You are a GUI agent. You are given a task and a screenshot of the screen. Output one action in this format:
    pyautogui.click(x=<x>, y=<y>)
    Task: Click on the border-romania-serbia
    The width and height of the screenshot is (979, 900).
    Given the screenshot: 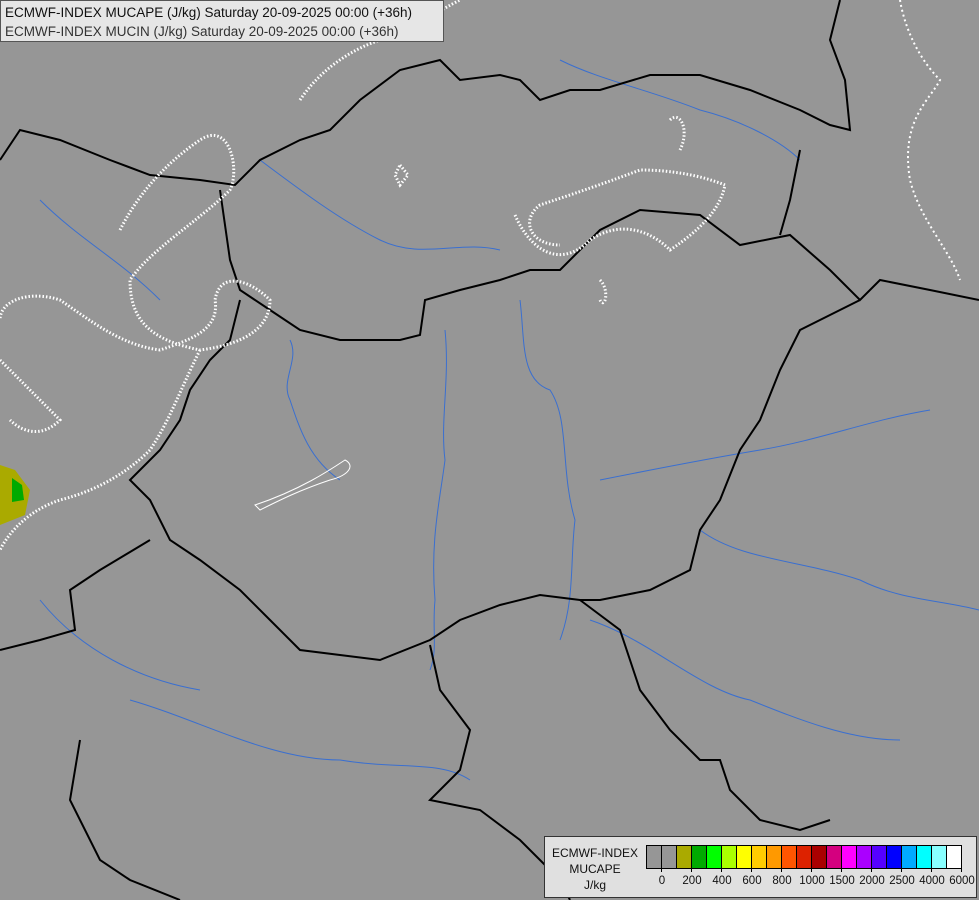 What is the action you would take?
    pyautogui.click(x=705, y=715)
    